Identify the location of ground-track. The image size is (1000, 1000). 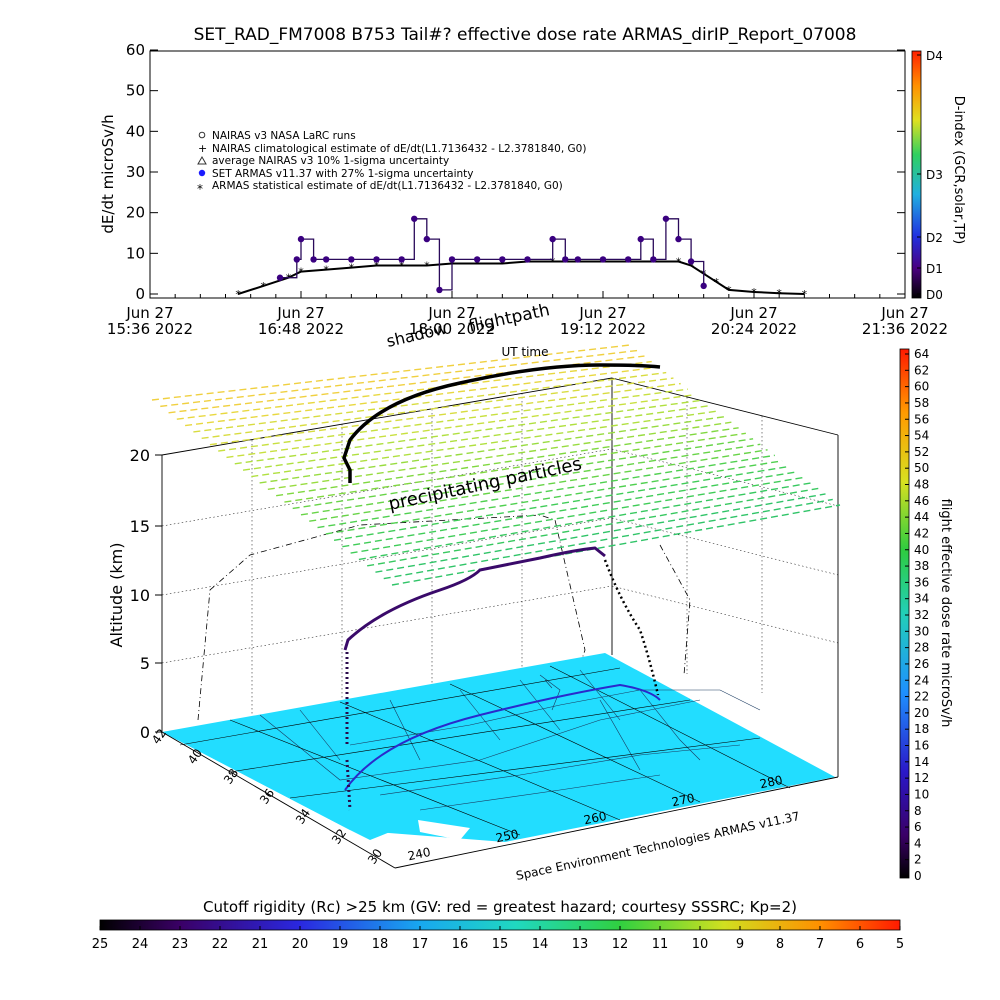
(502, 737).